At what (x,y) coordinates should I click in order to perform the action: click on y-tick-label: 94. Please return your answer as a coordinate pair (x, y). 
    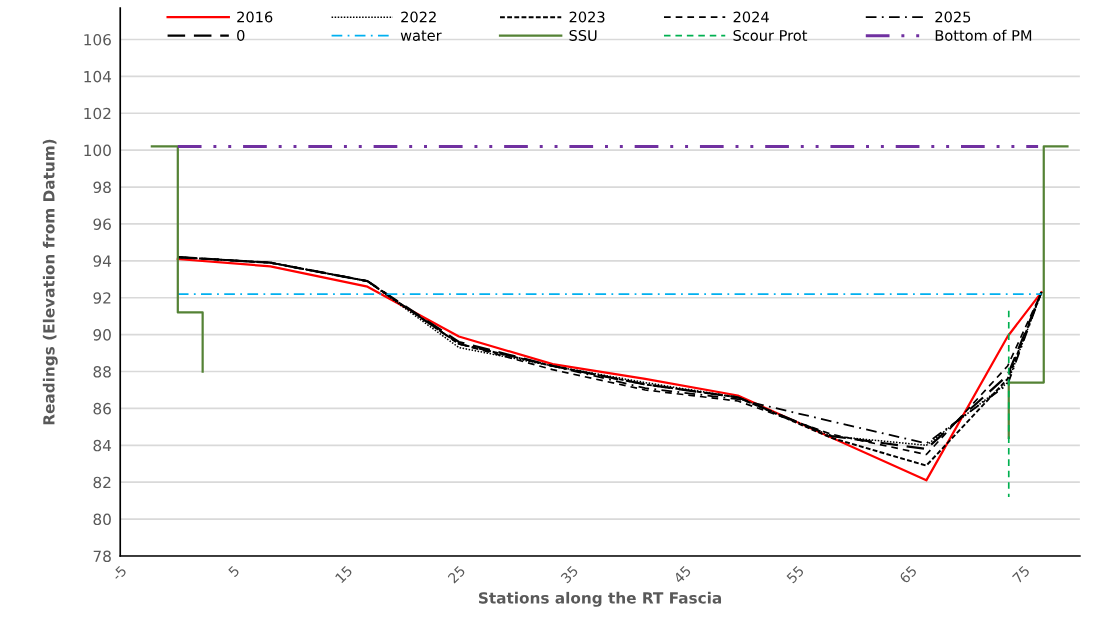
    Looking at the image, I should click on (102, 261).